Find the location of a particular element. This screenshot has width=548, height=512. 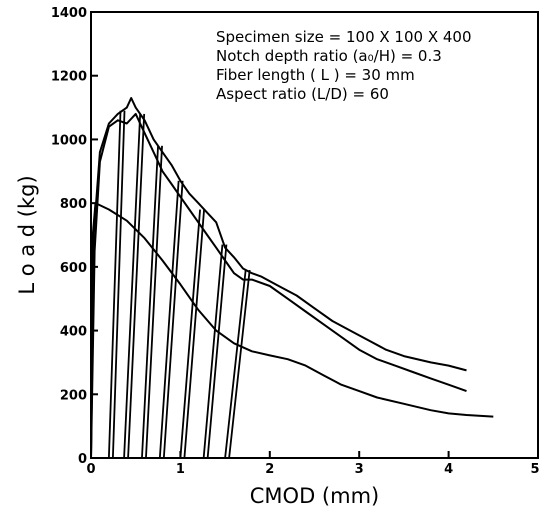

y-tick-label: 400 is located at coordinates (73, 332).